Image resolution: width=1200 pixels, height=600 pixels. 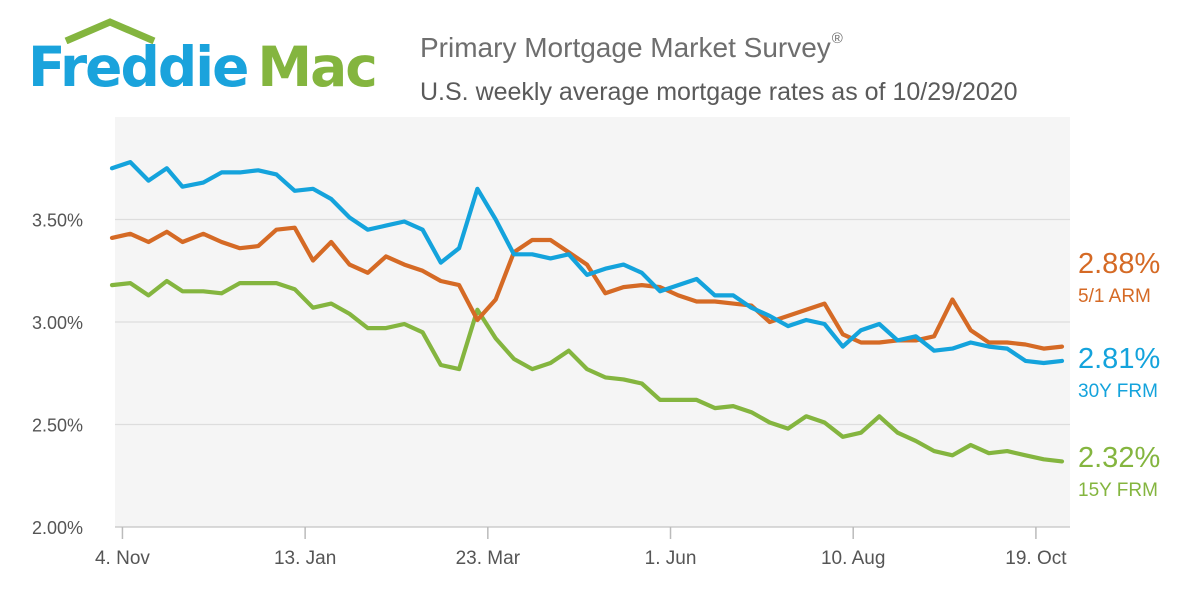 What do you see at coordinates (1114, 296) in the screenshot?
I see `end-series-name-5-1-arm: 5/1 ARM` at bounding box center [1114, 296].